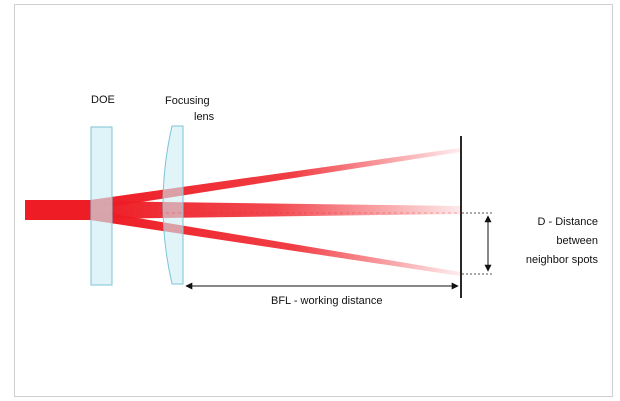 This screenshot has width=620, height=401. I want to click on upper-diffracted-beam, so click(275, 179).